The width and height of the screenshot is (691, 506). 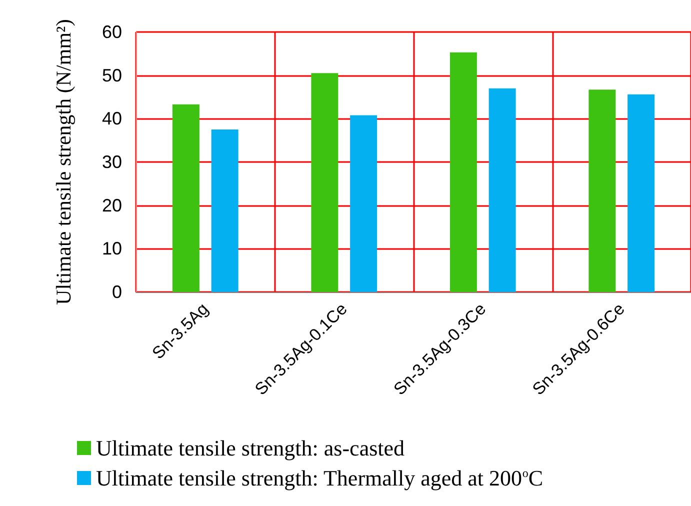 What do you see at coordinates (112, 248) in the screenshot?
I see `y-tick-label: 10` at bounding box center [112, 248].